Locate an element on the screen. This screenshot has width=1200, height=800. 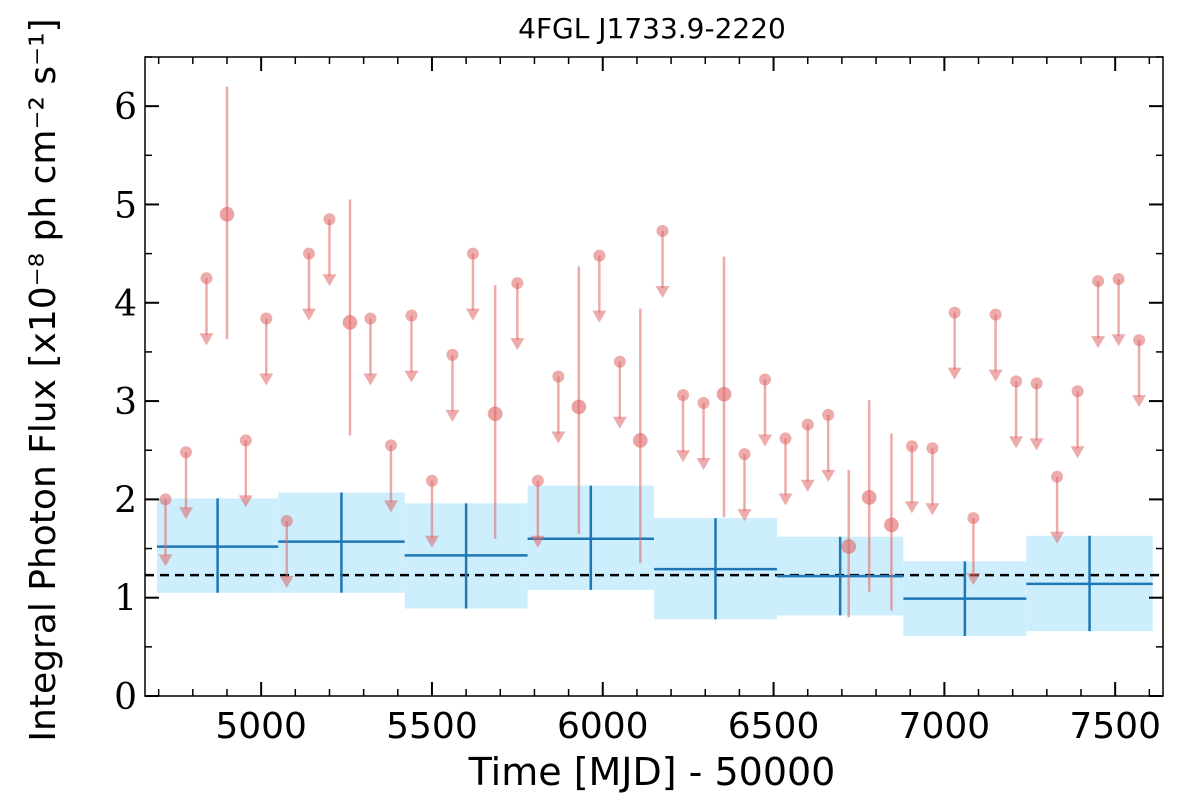
x-tick-label: 6500 is located at coordinates (774, 726).